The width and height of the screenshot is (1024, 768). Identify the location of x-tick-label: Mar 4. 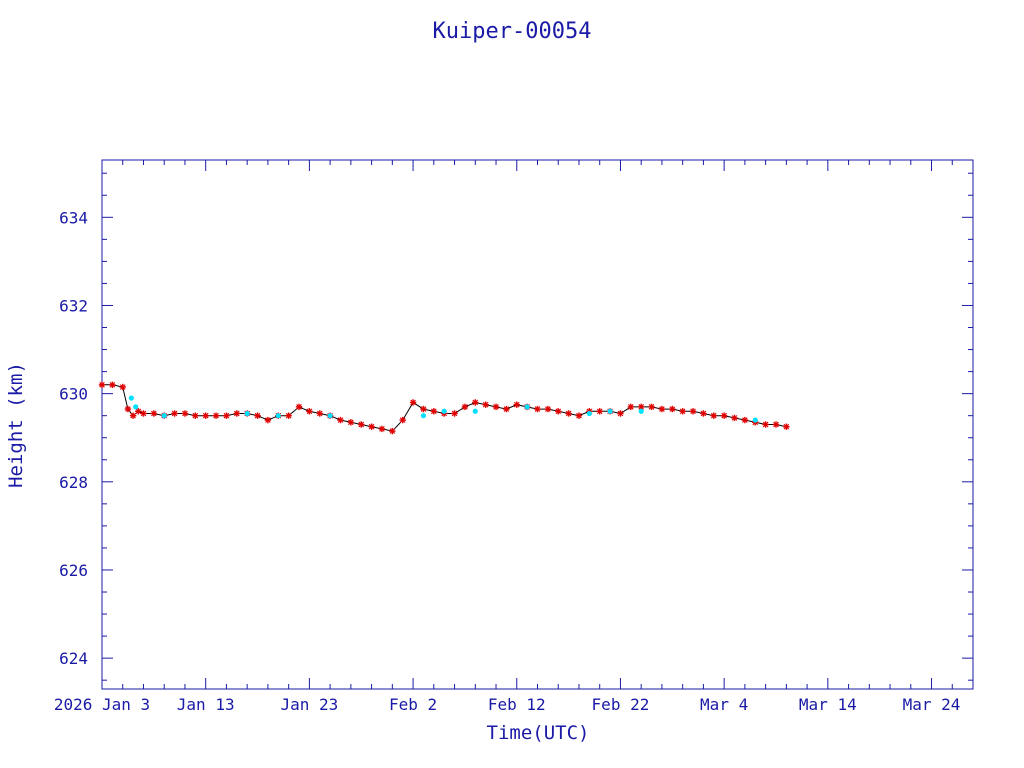
(724, 704).